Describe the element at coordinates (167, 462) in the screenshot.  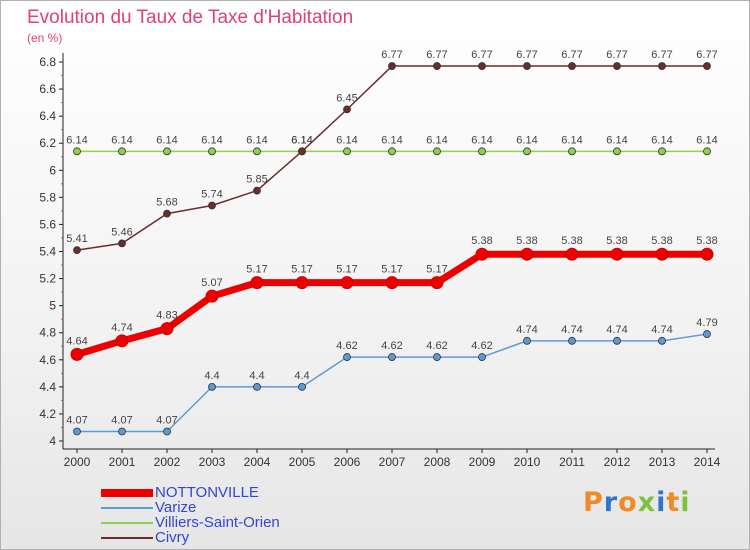
I see `x-tick-label: 2002` at that location.